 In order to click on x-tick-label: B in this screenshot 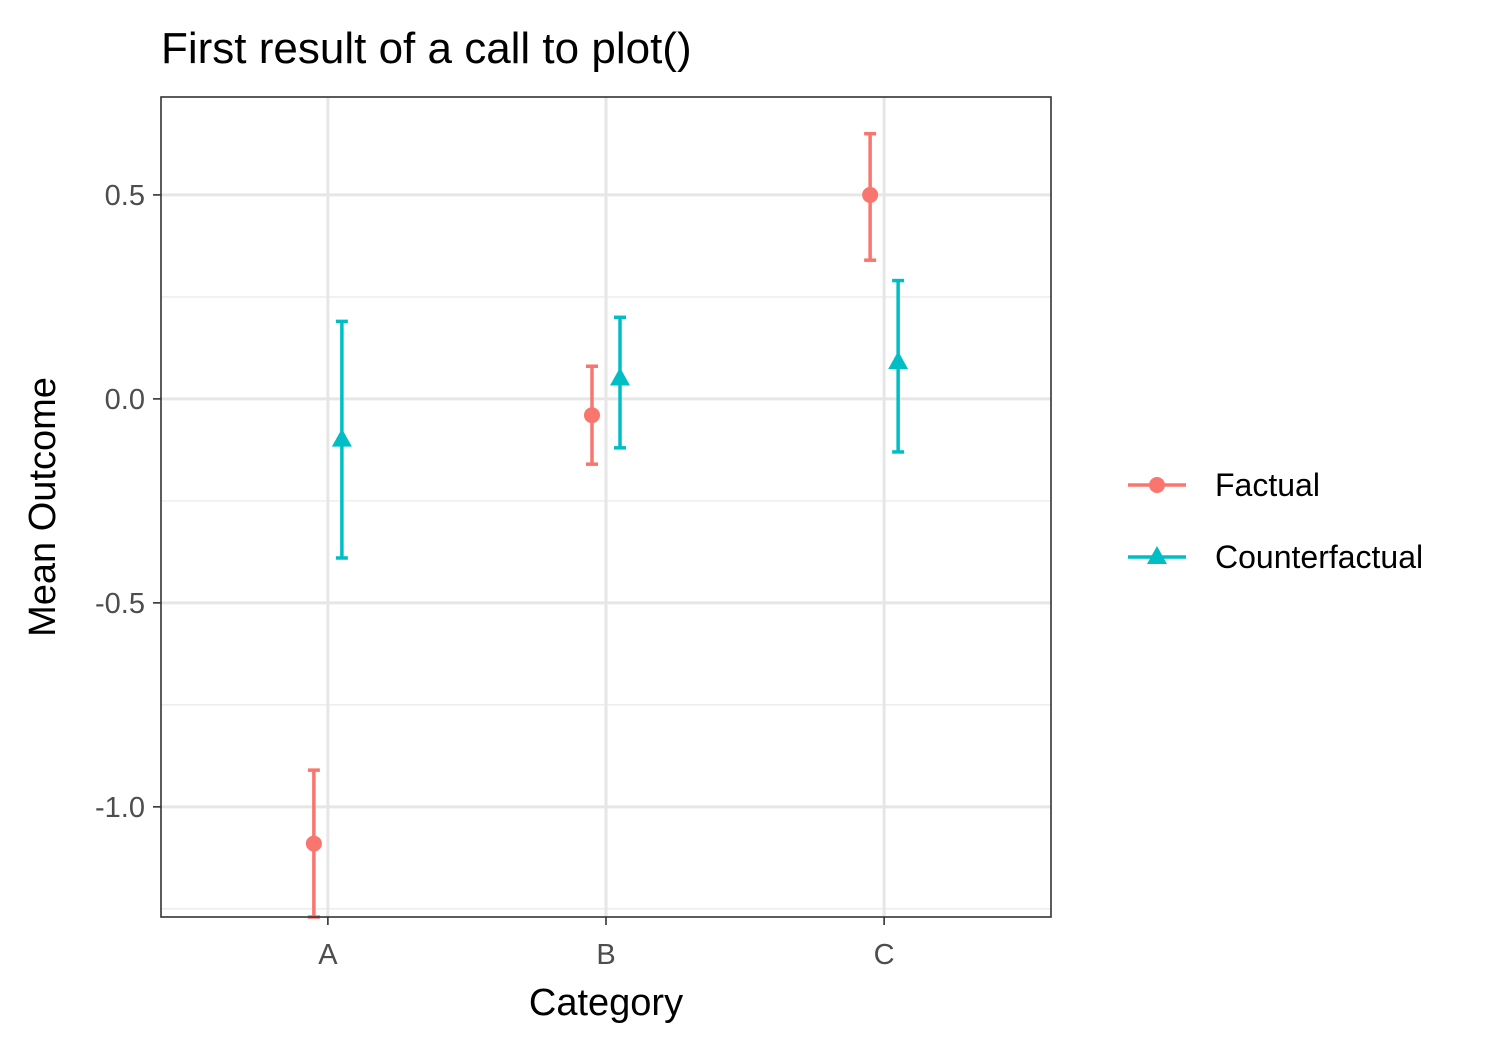, I will do `click(605, 955)`.